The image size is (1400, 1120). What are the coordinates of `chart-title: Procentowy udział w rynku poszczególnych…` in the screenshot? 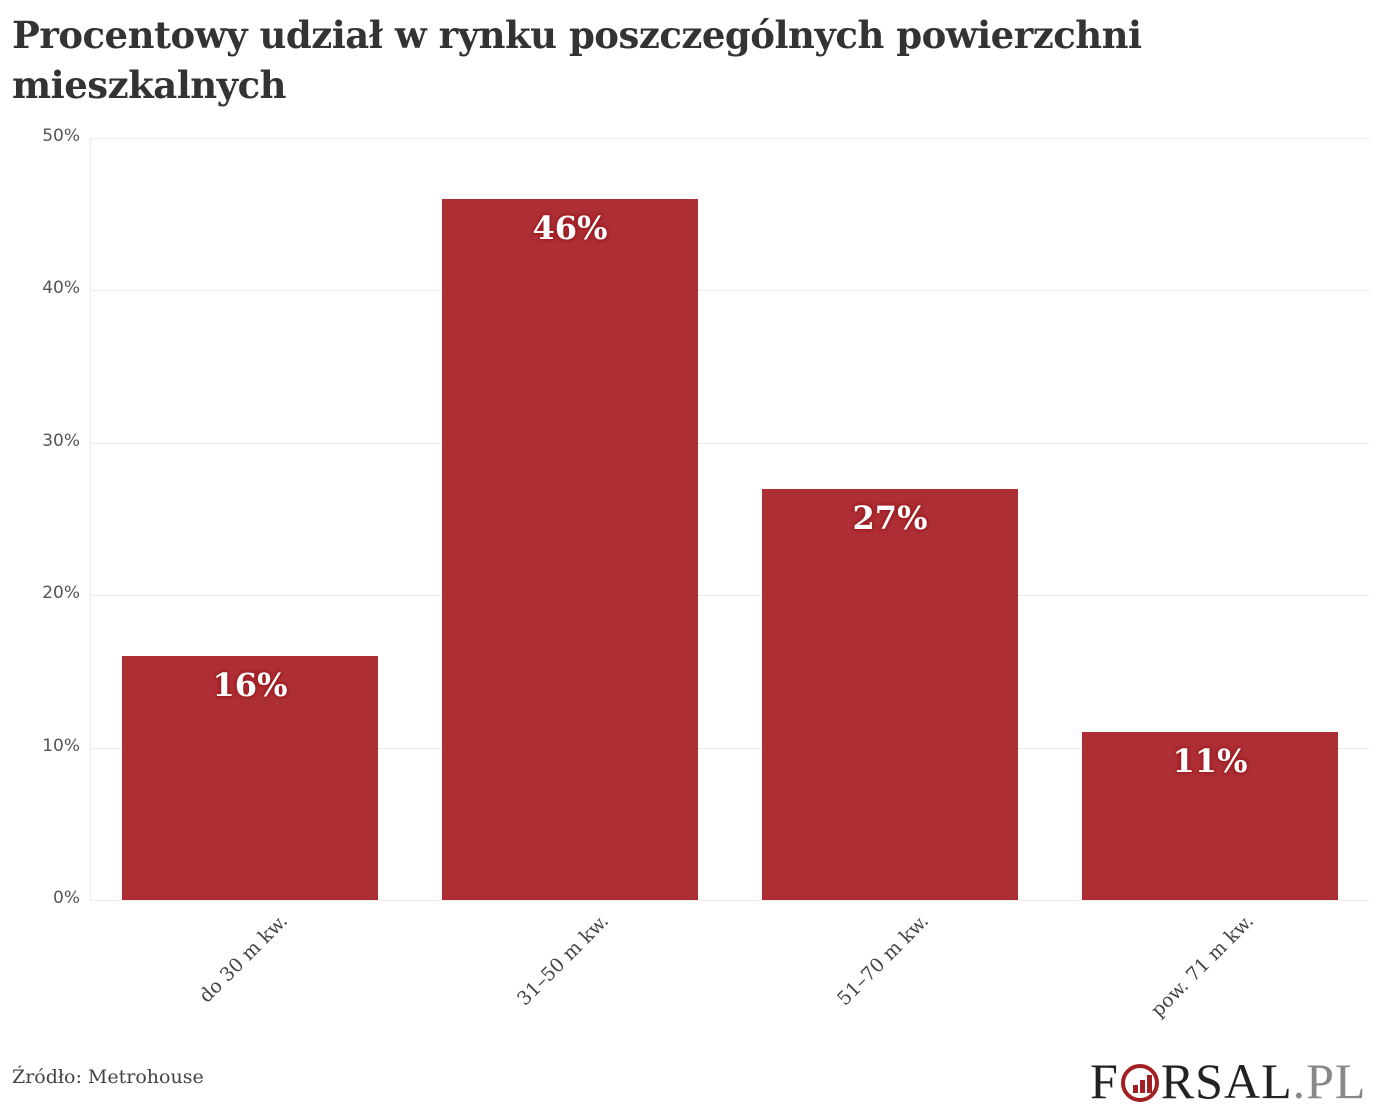 It's located at (577, 60).